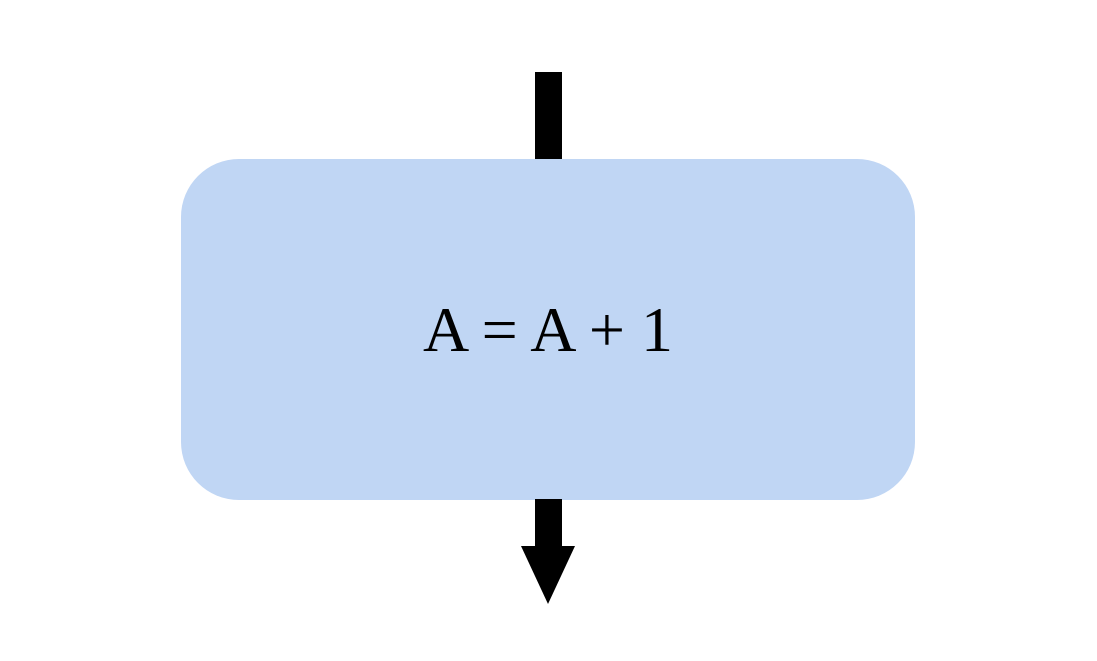 The height and width of the screenshot is (661, 1097). What do you see at coordinates (548, 575) in the screenshot?
I see `outgoing-flow-arrowhead` at bounding box center [548, 575].